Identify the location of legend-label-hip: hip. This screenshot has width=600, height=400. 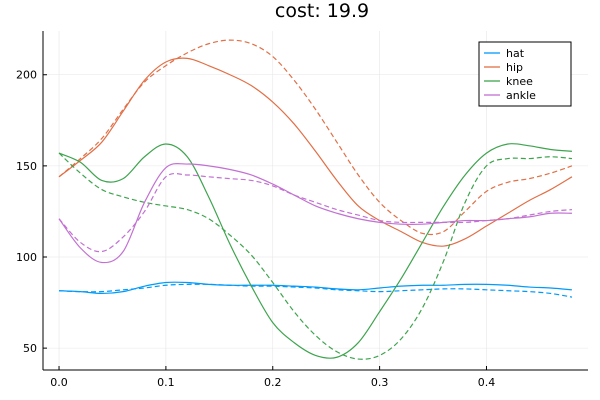
(514, 67).